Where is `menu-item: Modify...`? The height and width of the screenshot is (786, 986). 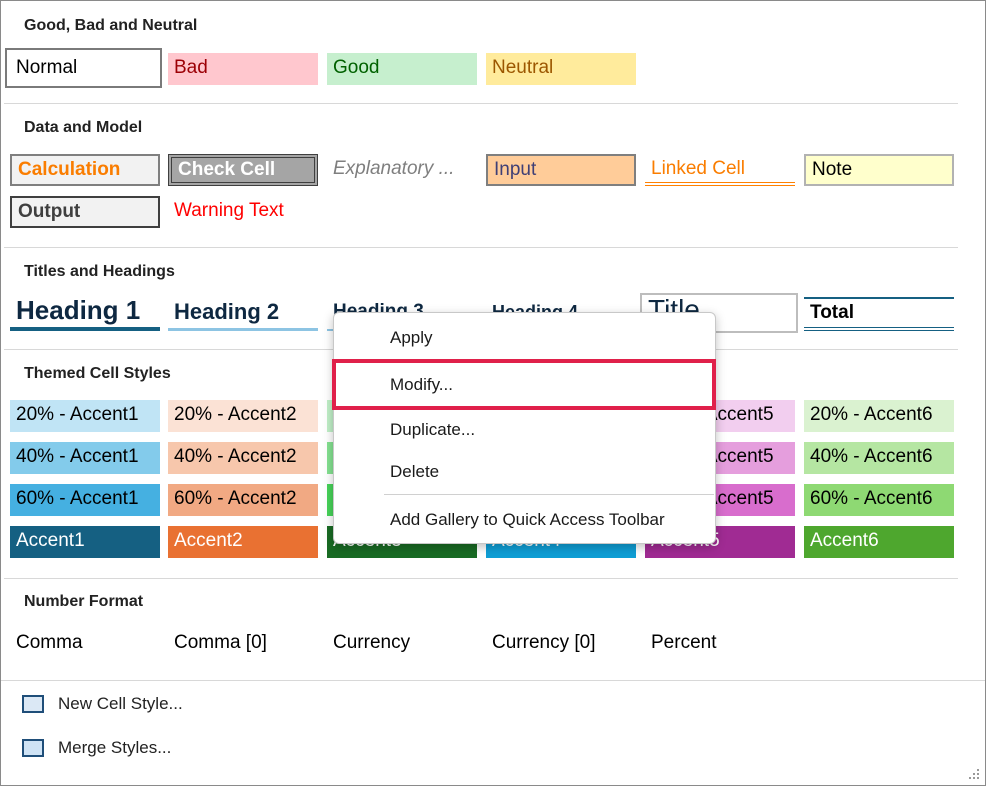 menu-item: Modify... is located at coordinates (421, 384).